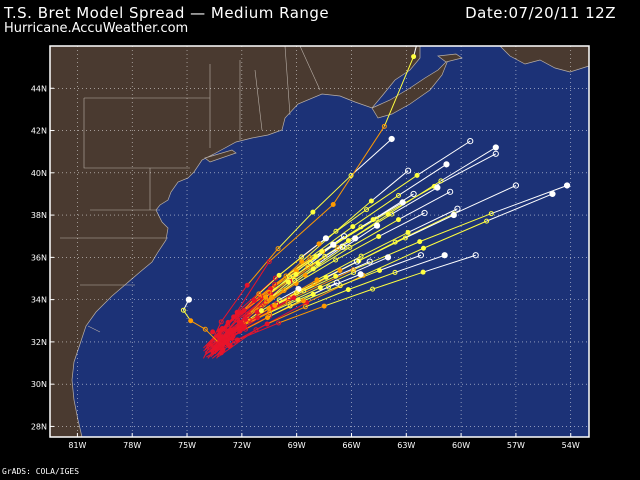  What do you see at coordinates (297, 445) in the screenshot?
I see `lon-tick-label: 69W` at bounding box center [297, 445].